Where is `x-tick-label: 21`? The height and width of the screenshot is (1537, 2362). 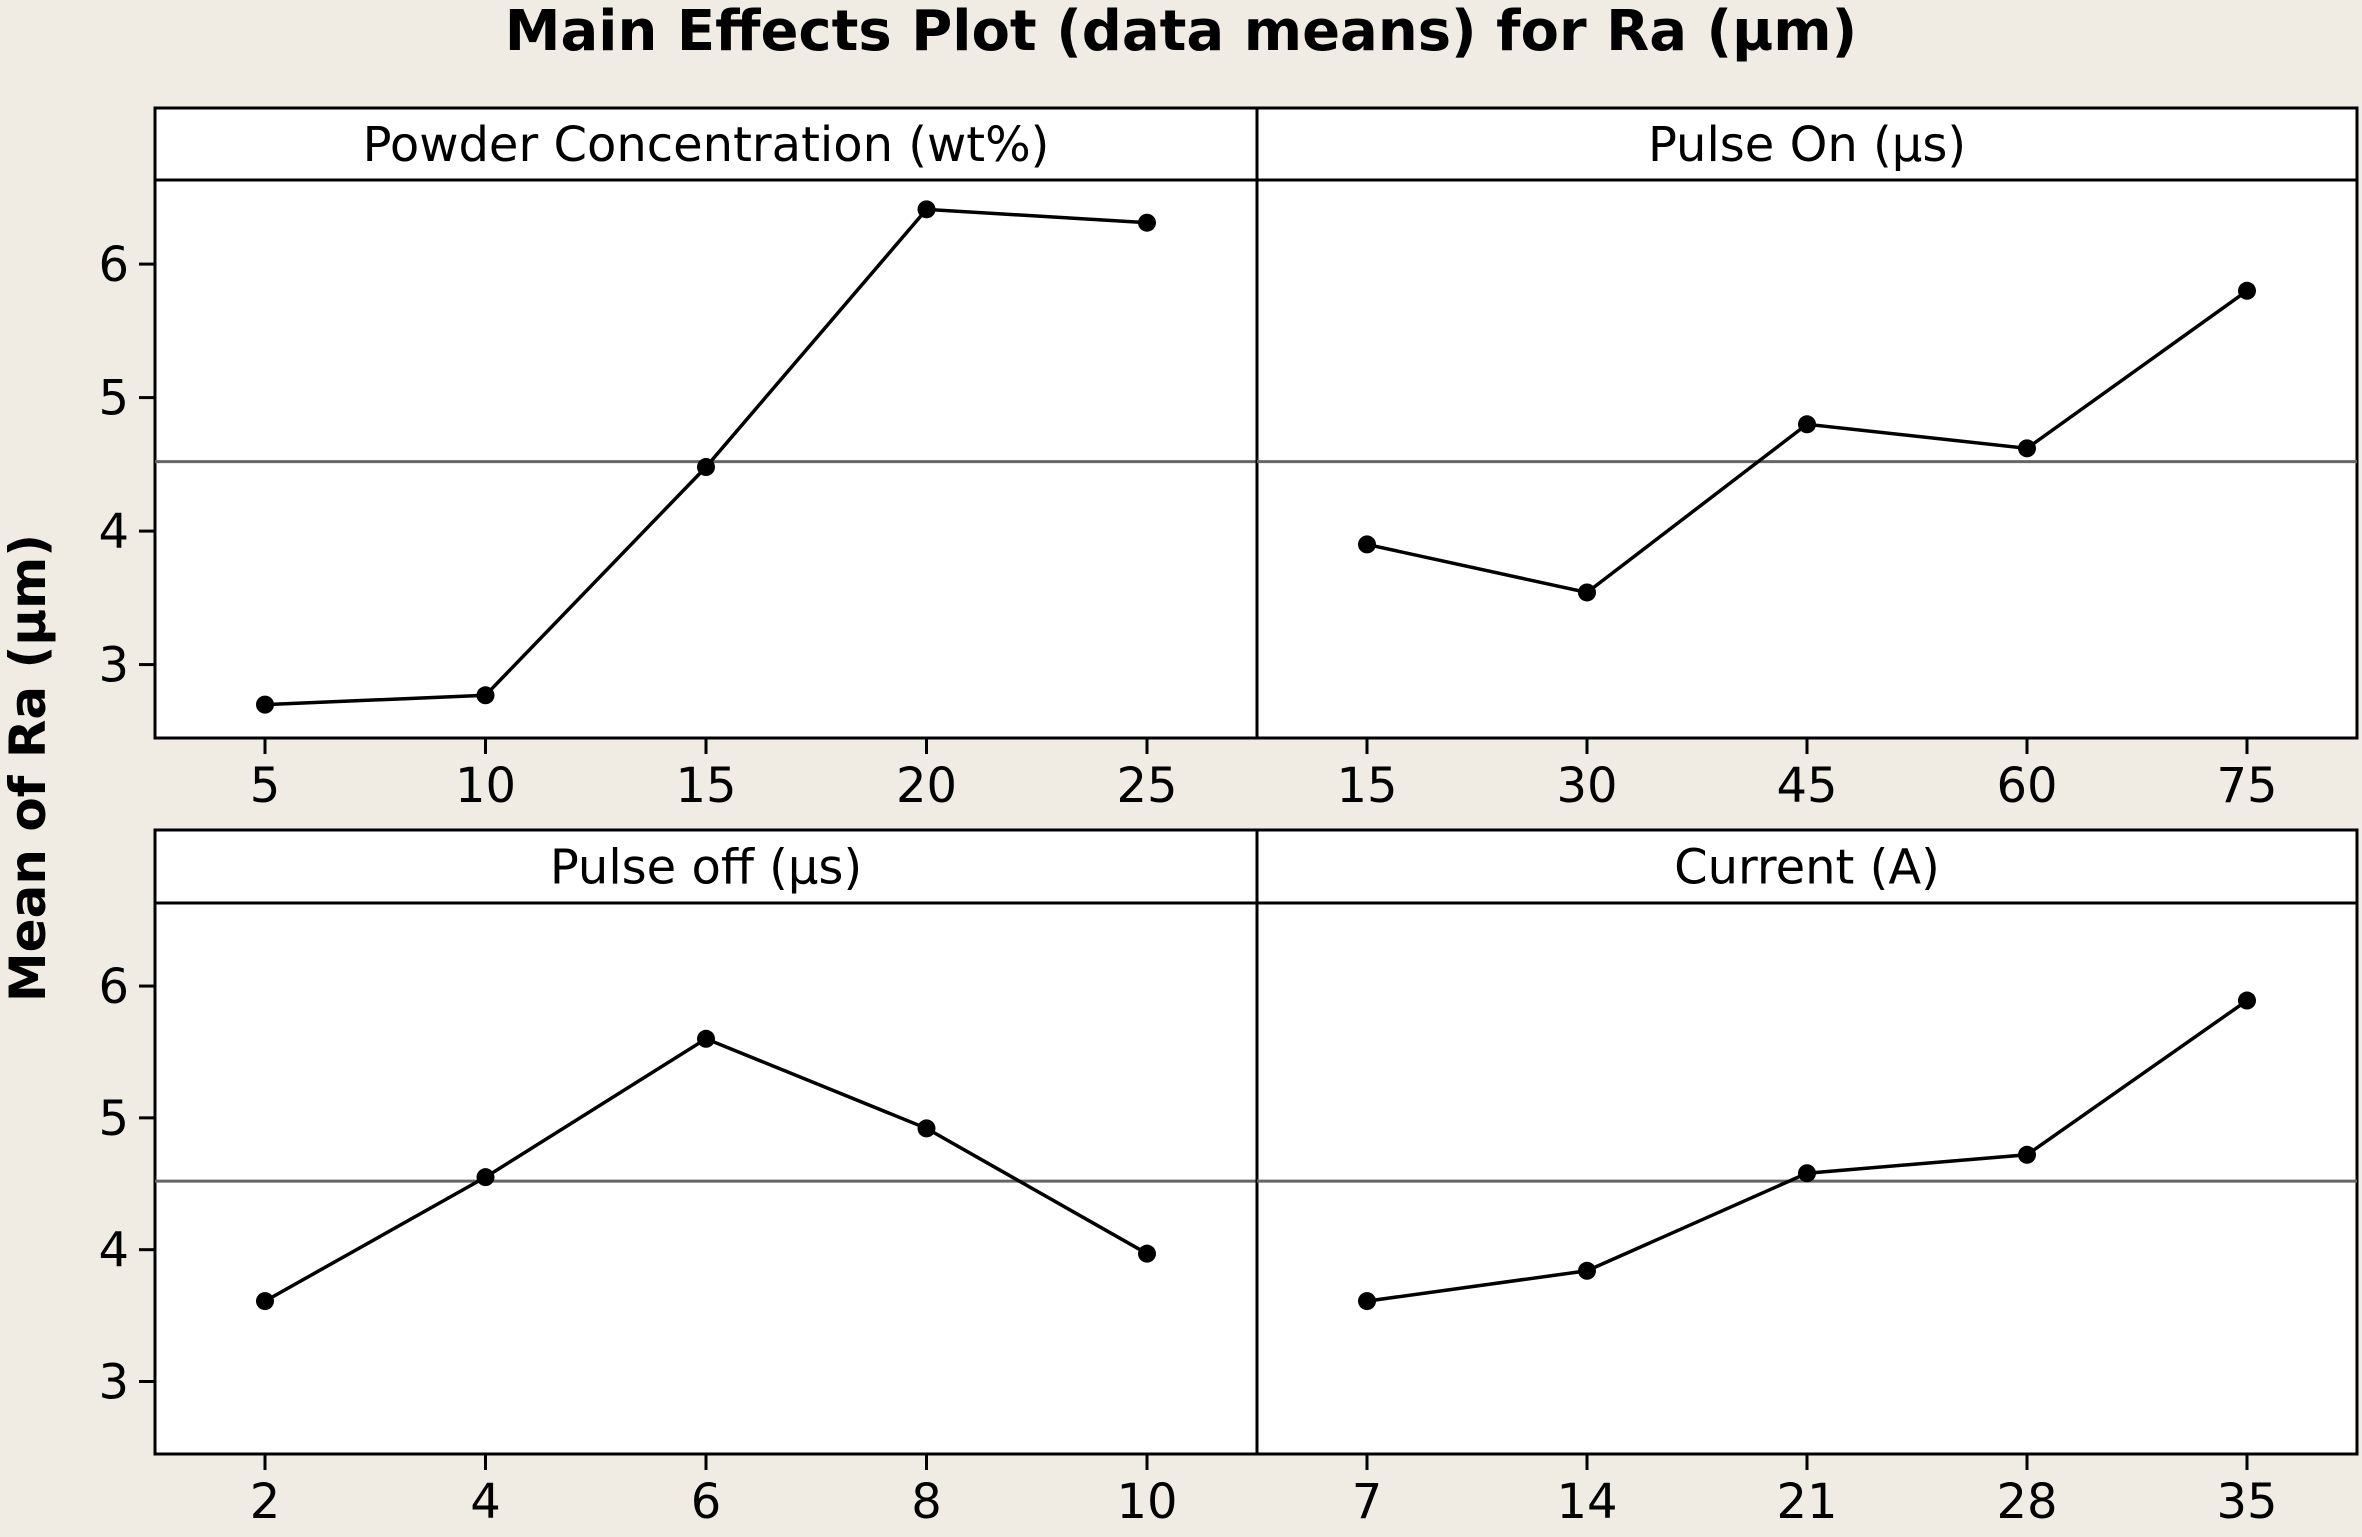
x-tick-label: 21 is located at coordinates (1806, 1502).